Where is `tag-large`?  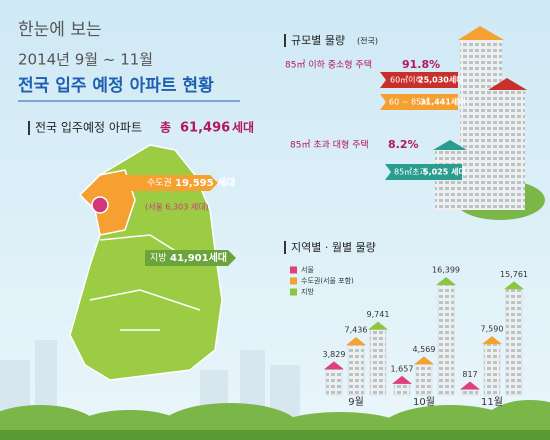 tag-large is located at coordinates (423, 172).